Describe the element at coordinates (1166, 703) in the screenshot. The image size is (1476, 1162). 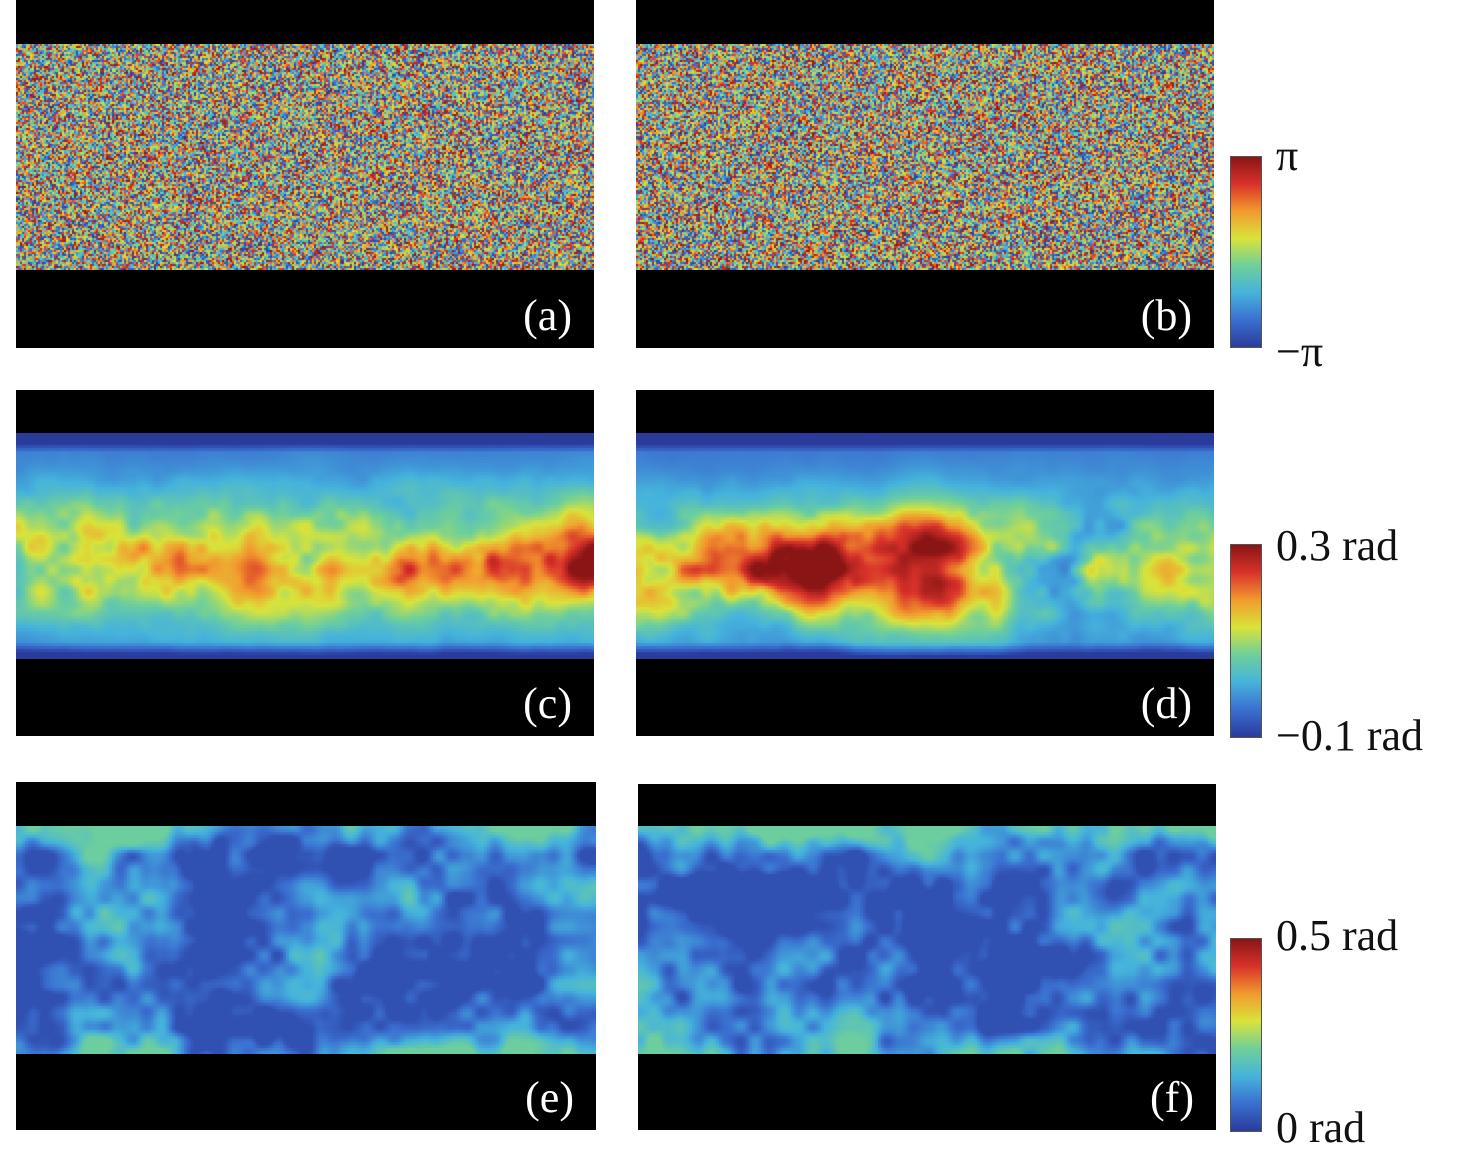
I see `panel-d-label: (d)` at that location.